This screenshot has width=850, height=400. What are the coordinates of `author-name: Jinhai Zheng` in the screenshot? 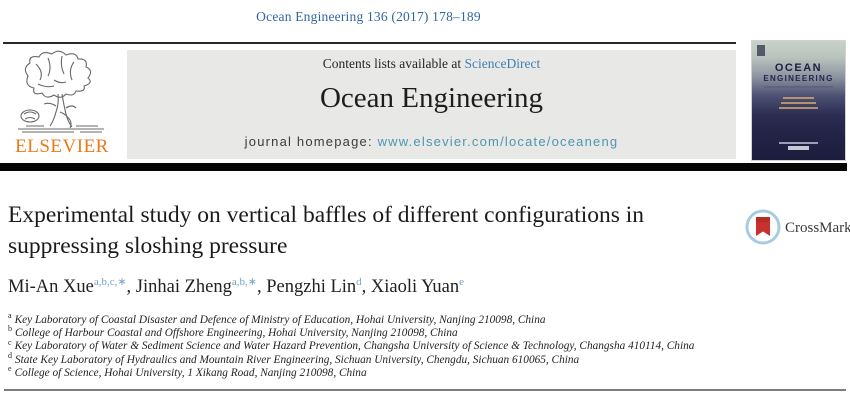 It's located at (183, 287).